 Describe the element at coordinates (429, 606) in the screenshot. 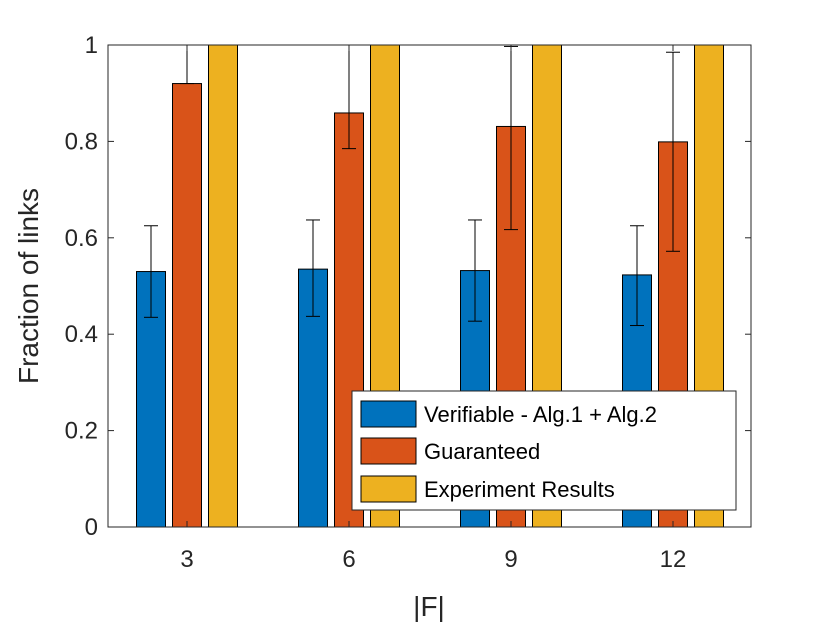

I see `x-axis-title: |F|` at that location.